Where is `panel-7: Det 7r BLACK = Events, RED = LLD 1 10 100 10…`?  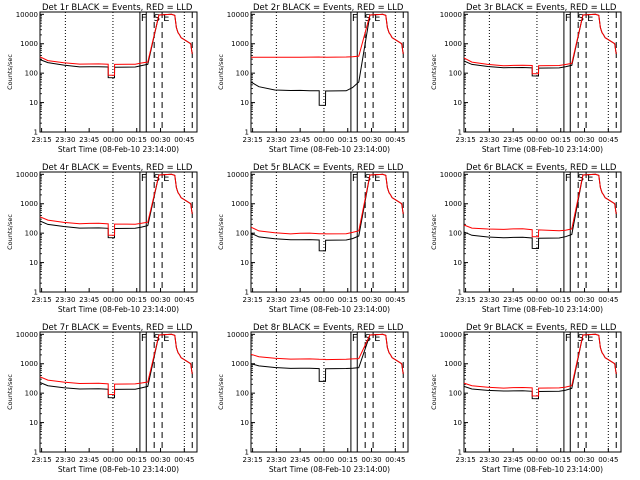 panel-7: Det 7r BLACK = Events, RED = LLD 1 10 100 10… is located at coordinates (102, 398).